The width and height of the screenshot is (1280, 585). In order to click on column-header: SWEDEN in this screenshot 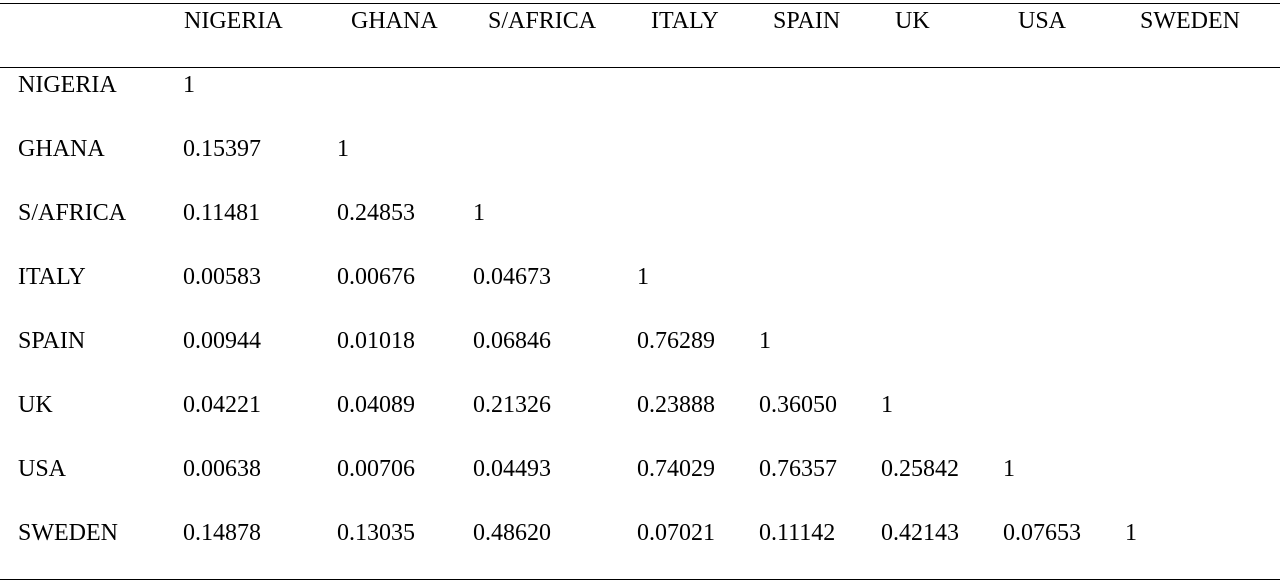, I will do `click(1190, 21)`.